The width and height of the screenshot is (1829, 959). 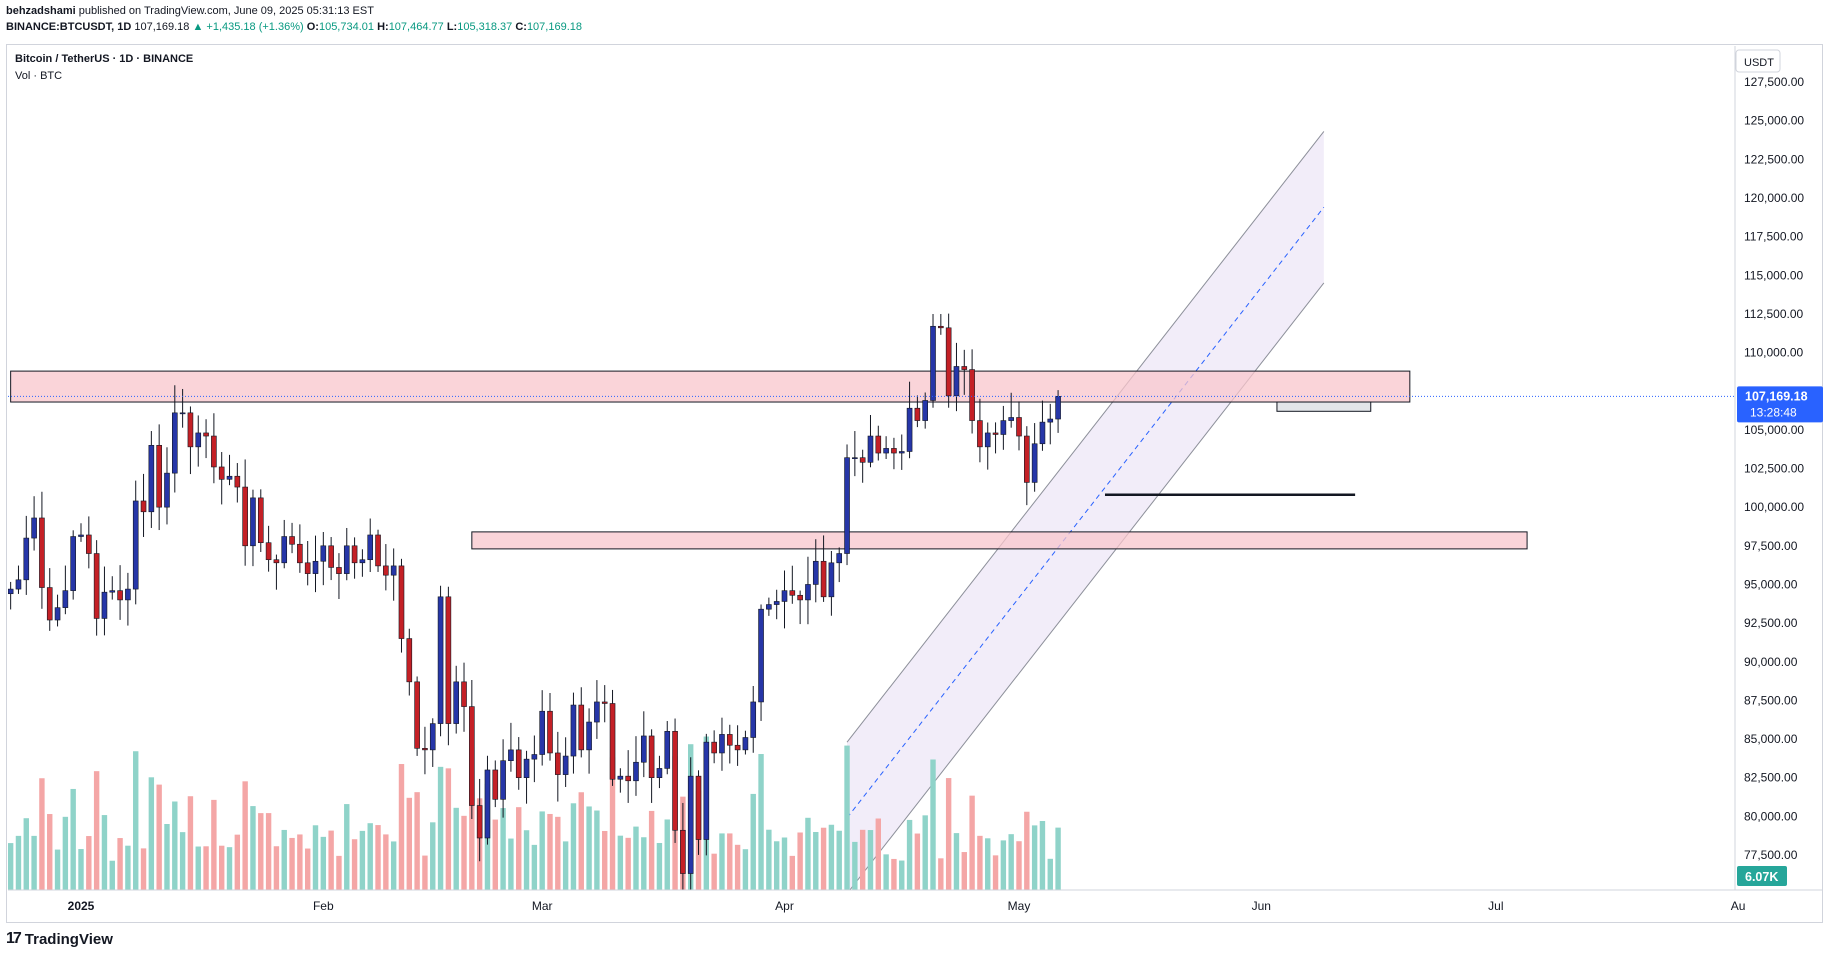 I want to click on y-tick-label: 117,500.00, so click(x=1773, y=237).